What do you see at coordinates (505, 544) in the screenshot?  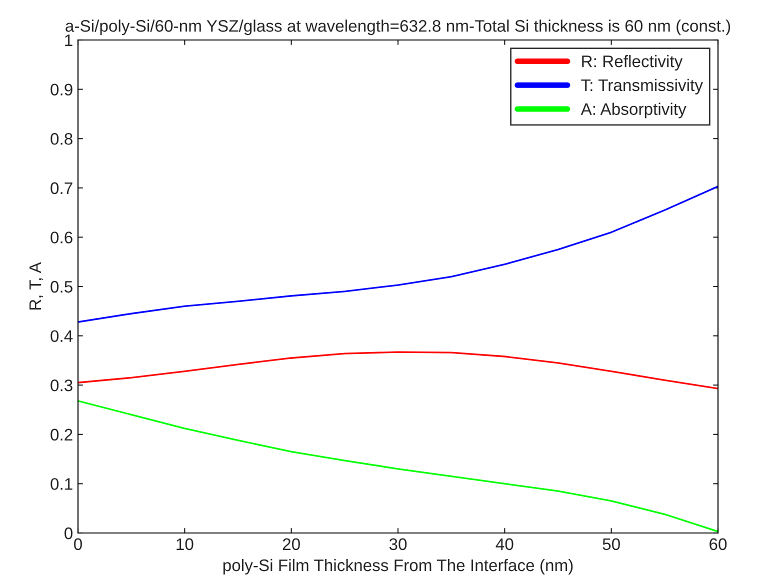 I see `x-tick-label: 40` at bounding box center [505, 544].